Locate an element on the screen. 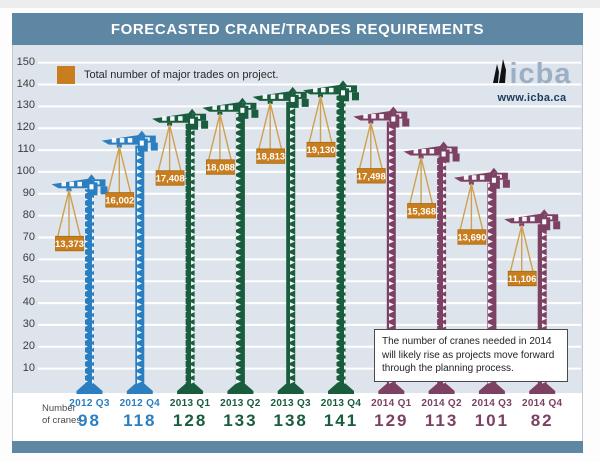  y-tick-label: 50 is located at coordinates (28, 280).